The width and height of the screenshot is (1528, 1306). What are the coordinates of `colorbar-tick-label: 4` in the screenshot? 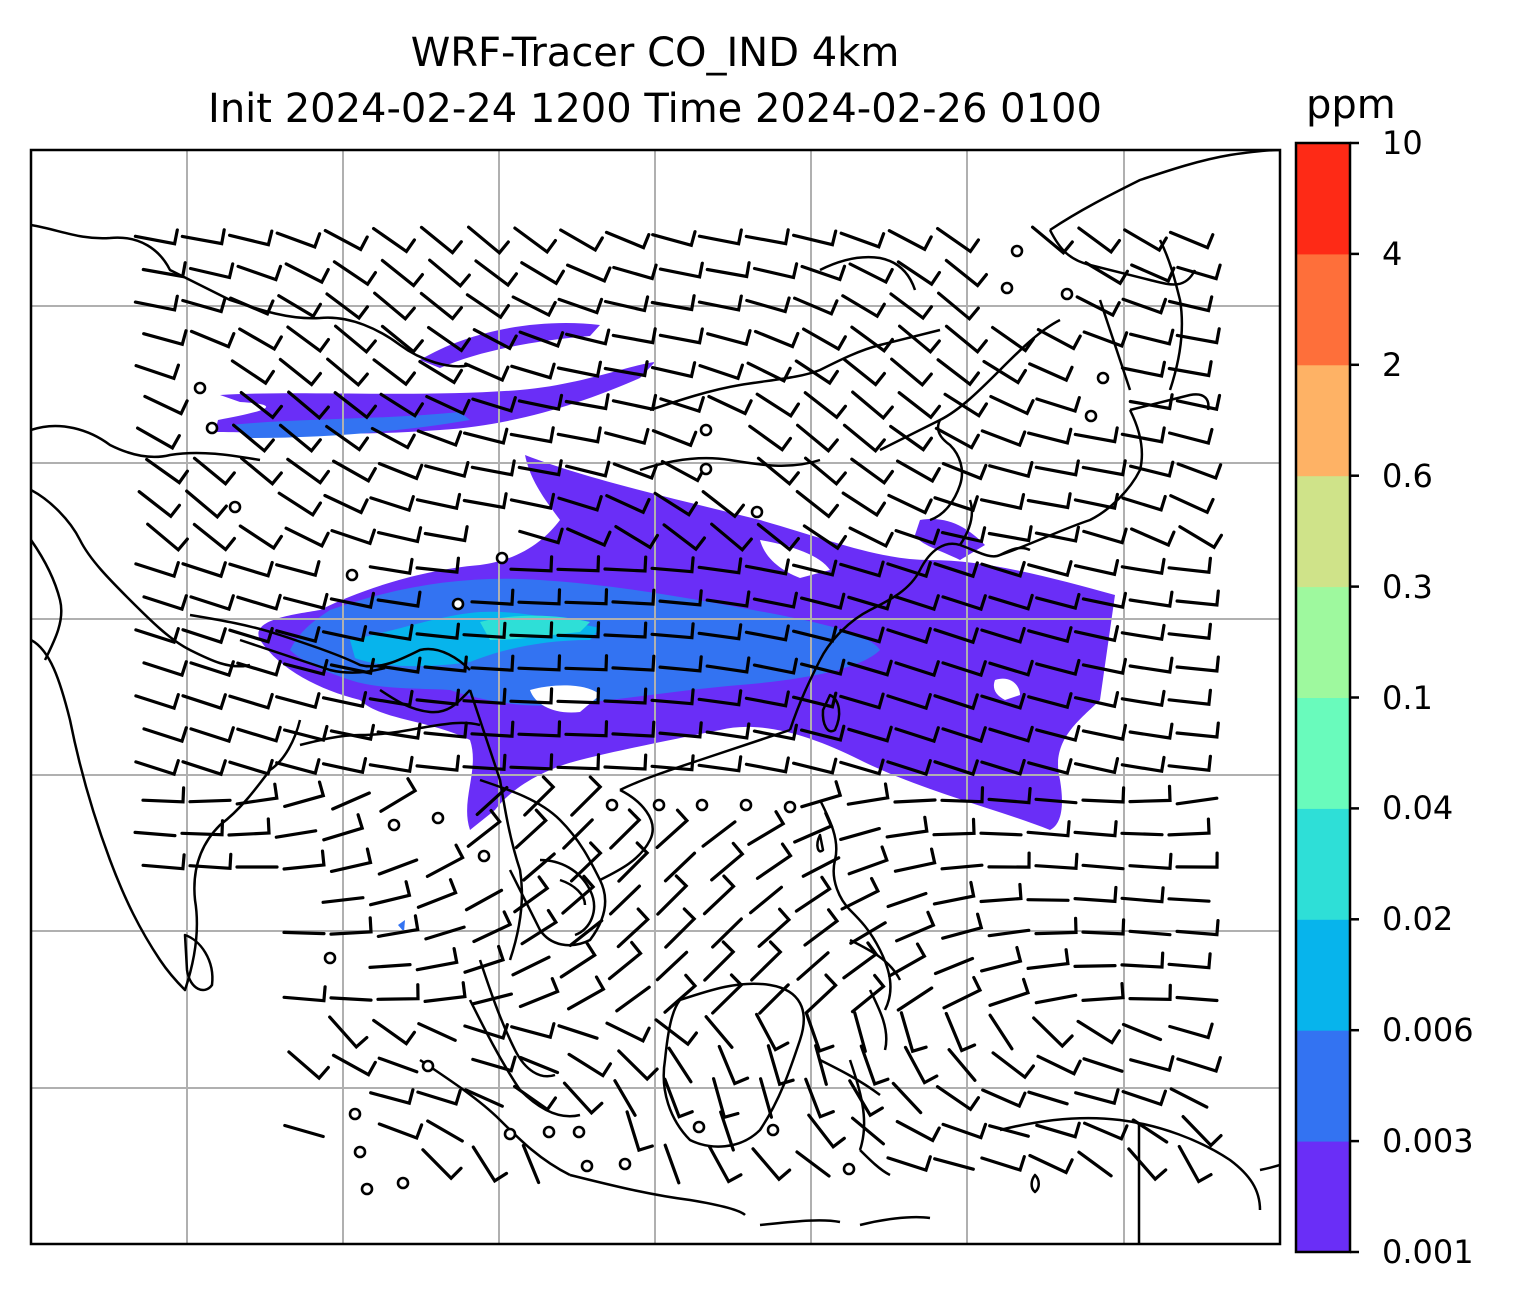 It's located at (1392, 253).